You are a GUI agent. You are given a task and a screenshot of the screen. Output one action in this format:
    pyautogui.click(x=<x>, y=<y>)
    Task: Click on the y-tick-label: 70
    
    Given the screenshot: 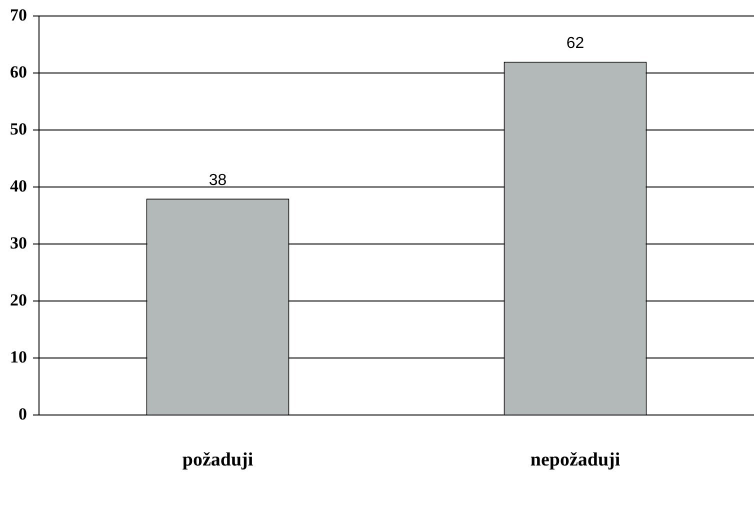 What is the action you would take?
    pyautogui.click(x=18, y=15)
    